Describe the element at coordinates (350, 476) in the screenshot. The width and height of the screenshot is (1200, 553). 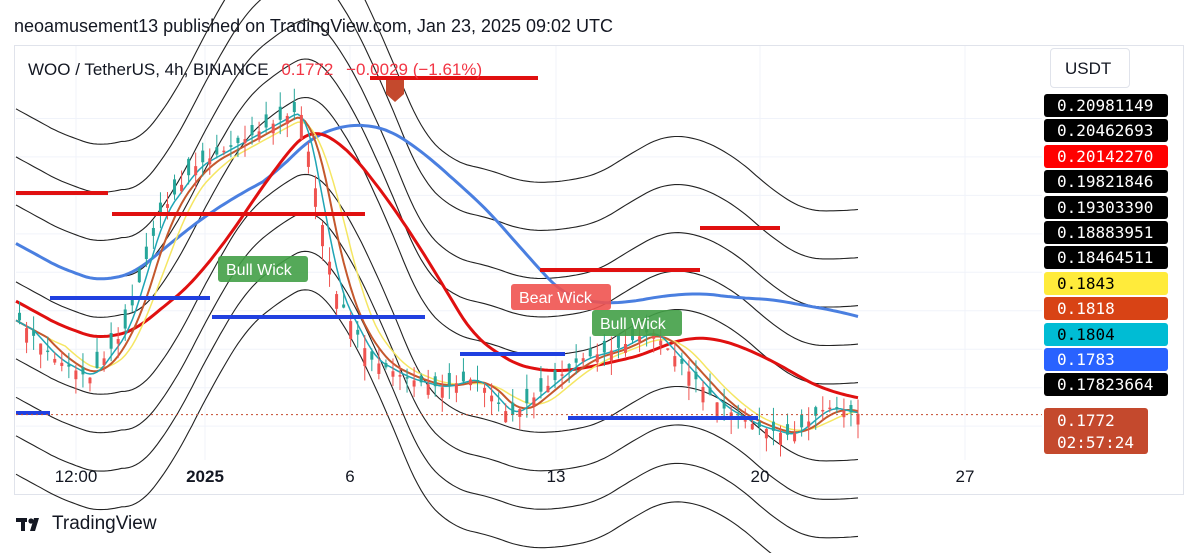
I see `time-axis-tick: 6` at that location.